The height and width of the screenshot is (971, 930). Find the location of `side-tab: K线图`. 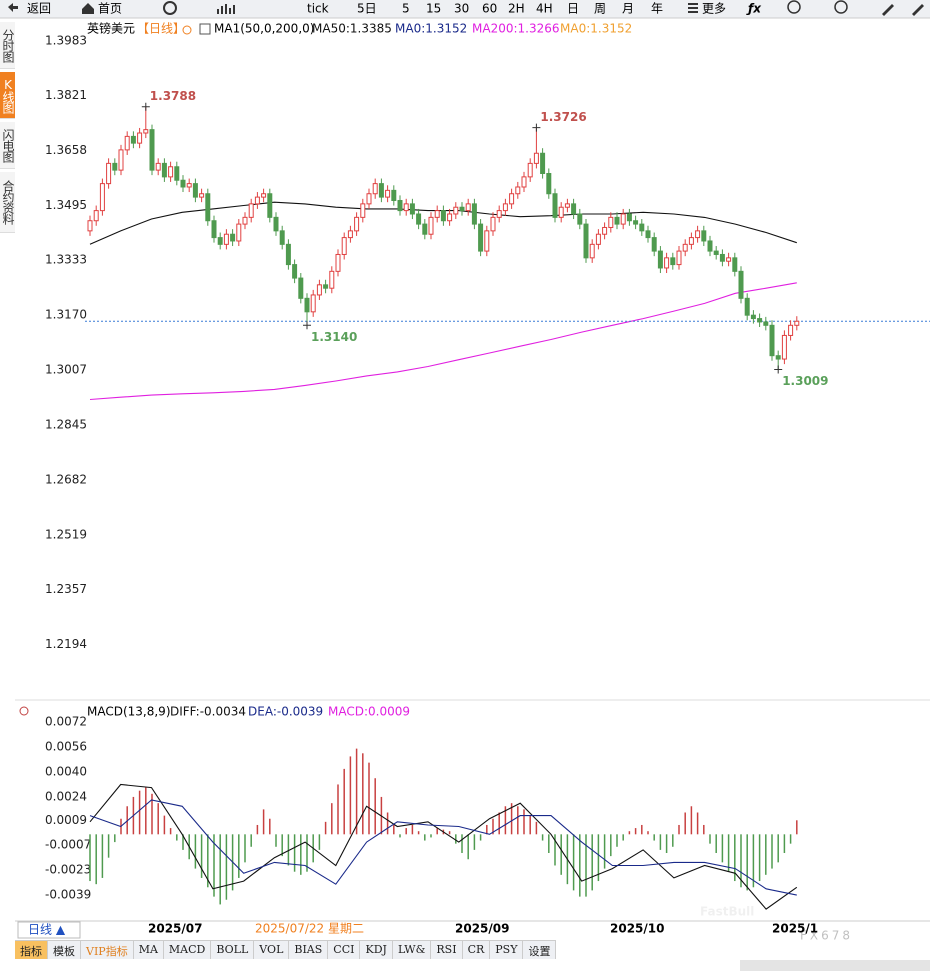

side-tab: K线图 is located at coordinates (7, 95).